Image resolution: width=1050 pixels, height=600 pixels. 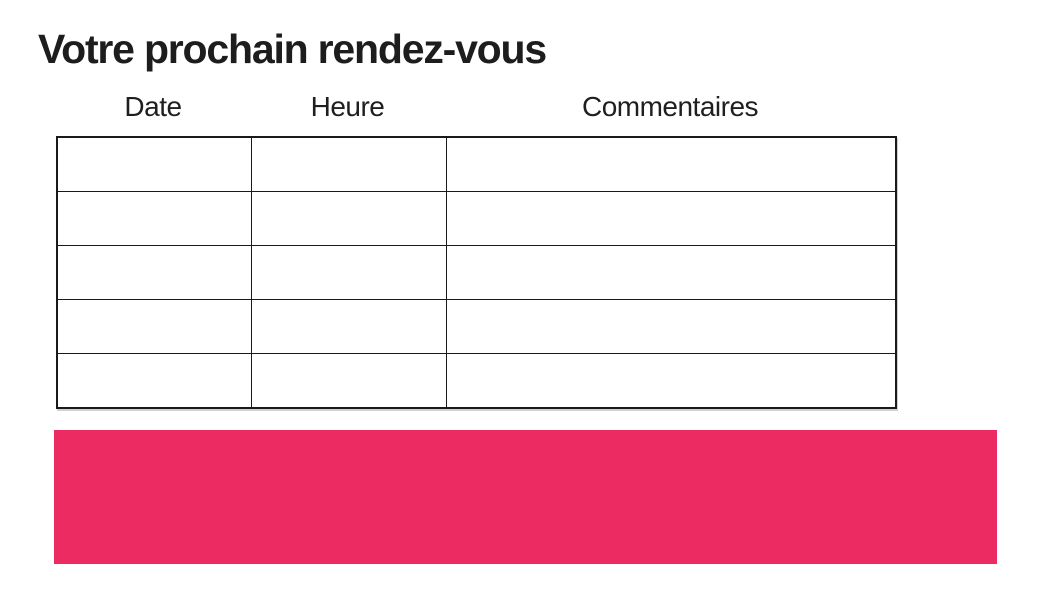 What do you see at coordinates (292, 49) in the screenshot?
I see `page-title: Votre prochain rendez-vous` at bounding box center [292, 49].